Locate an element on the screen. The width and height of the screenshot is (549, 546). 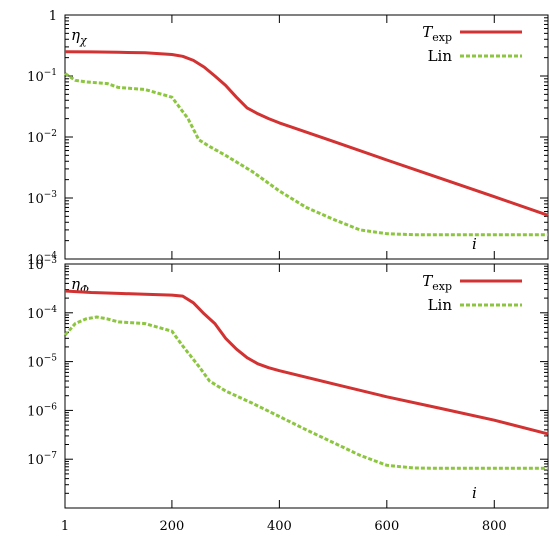
y-tick-label: 10⁻¹ is located at coordinates (42, 76).